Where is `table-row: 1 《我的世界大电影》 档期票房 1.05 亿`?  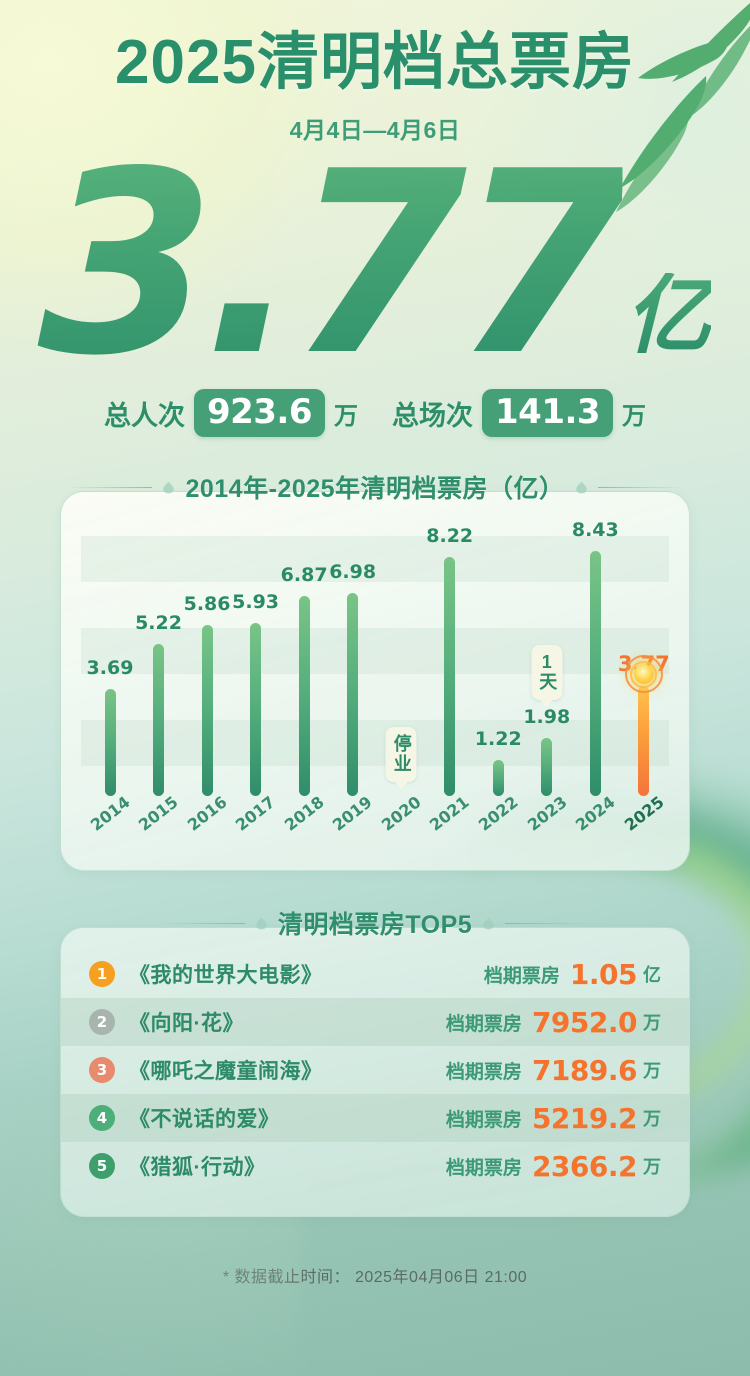
table-row: 1 《我的世界大电影》 档期票房 1.05 亿 is located at coordinates (375, 974).